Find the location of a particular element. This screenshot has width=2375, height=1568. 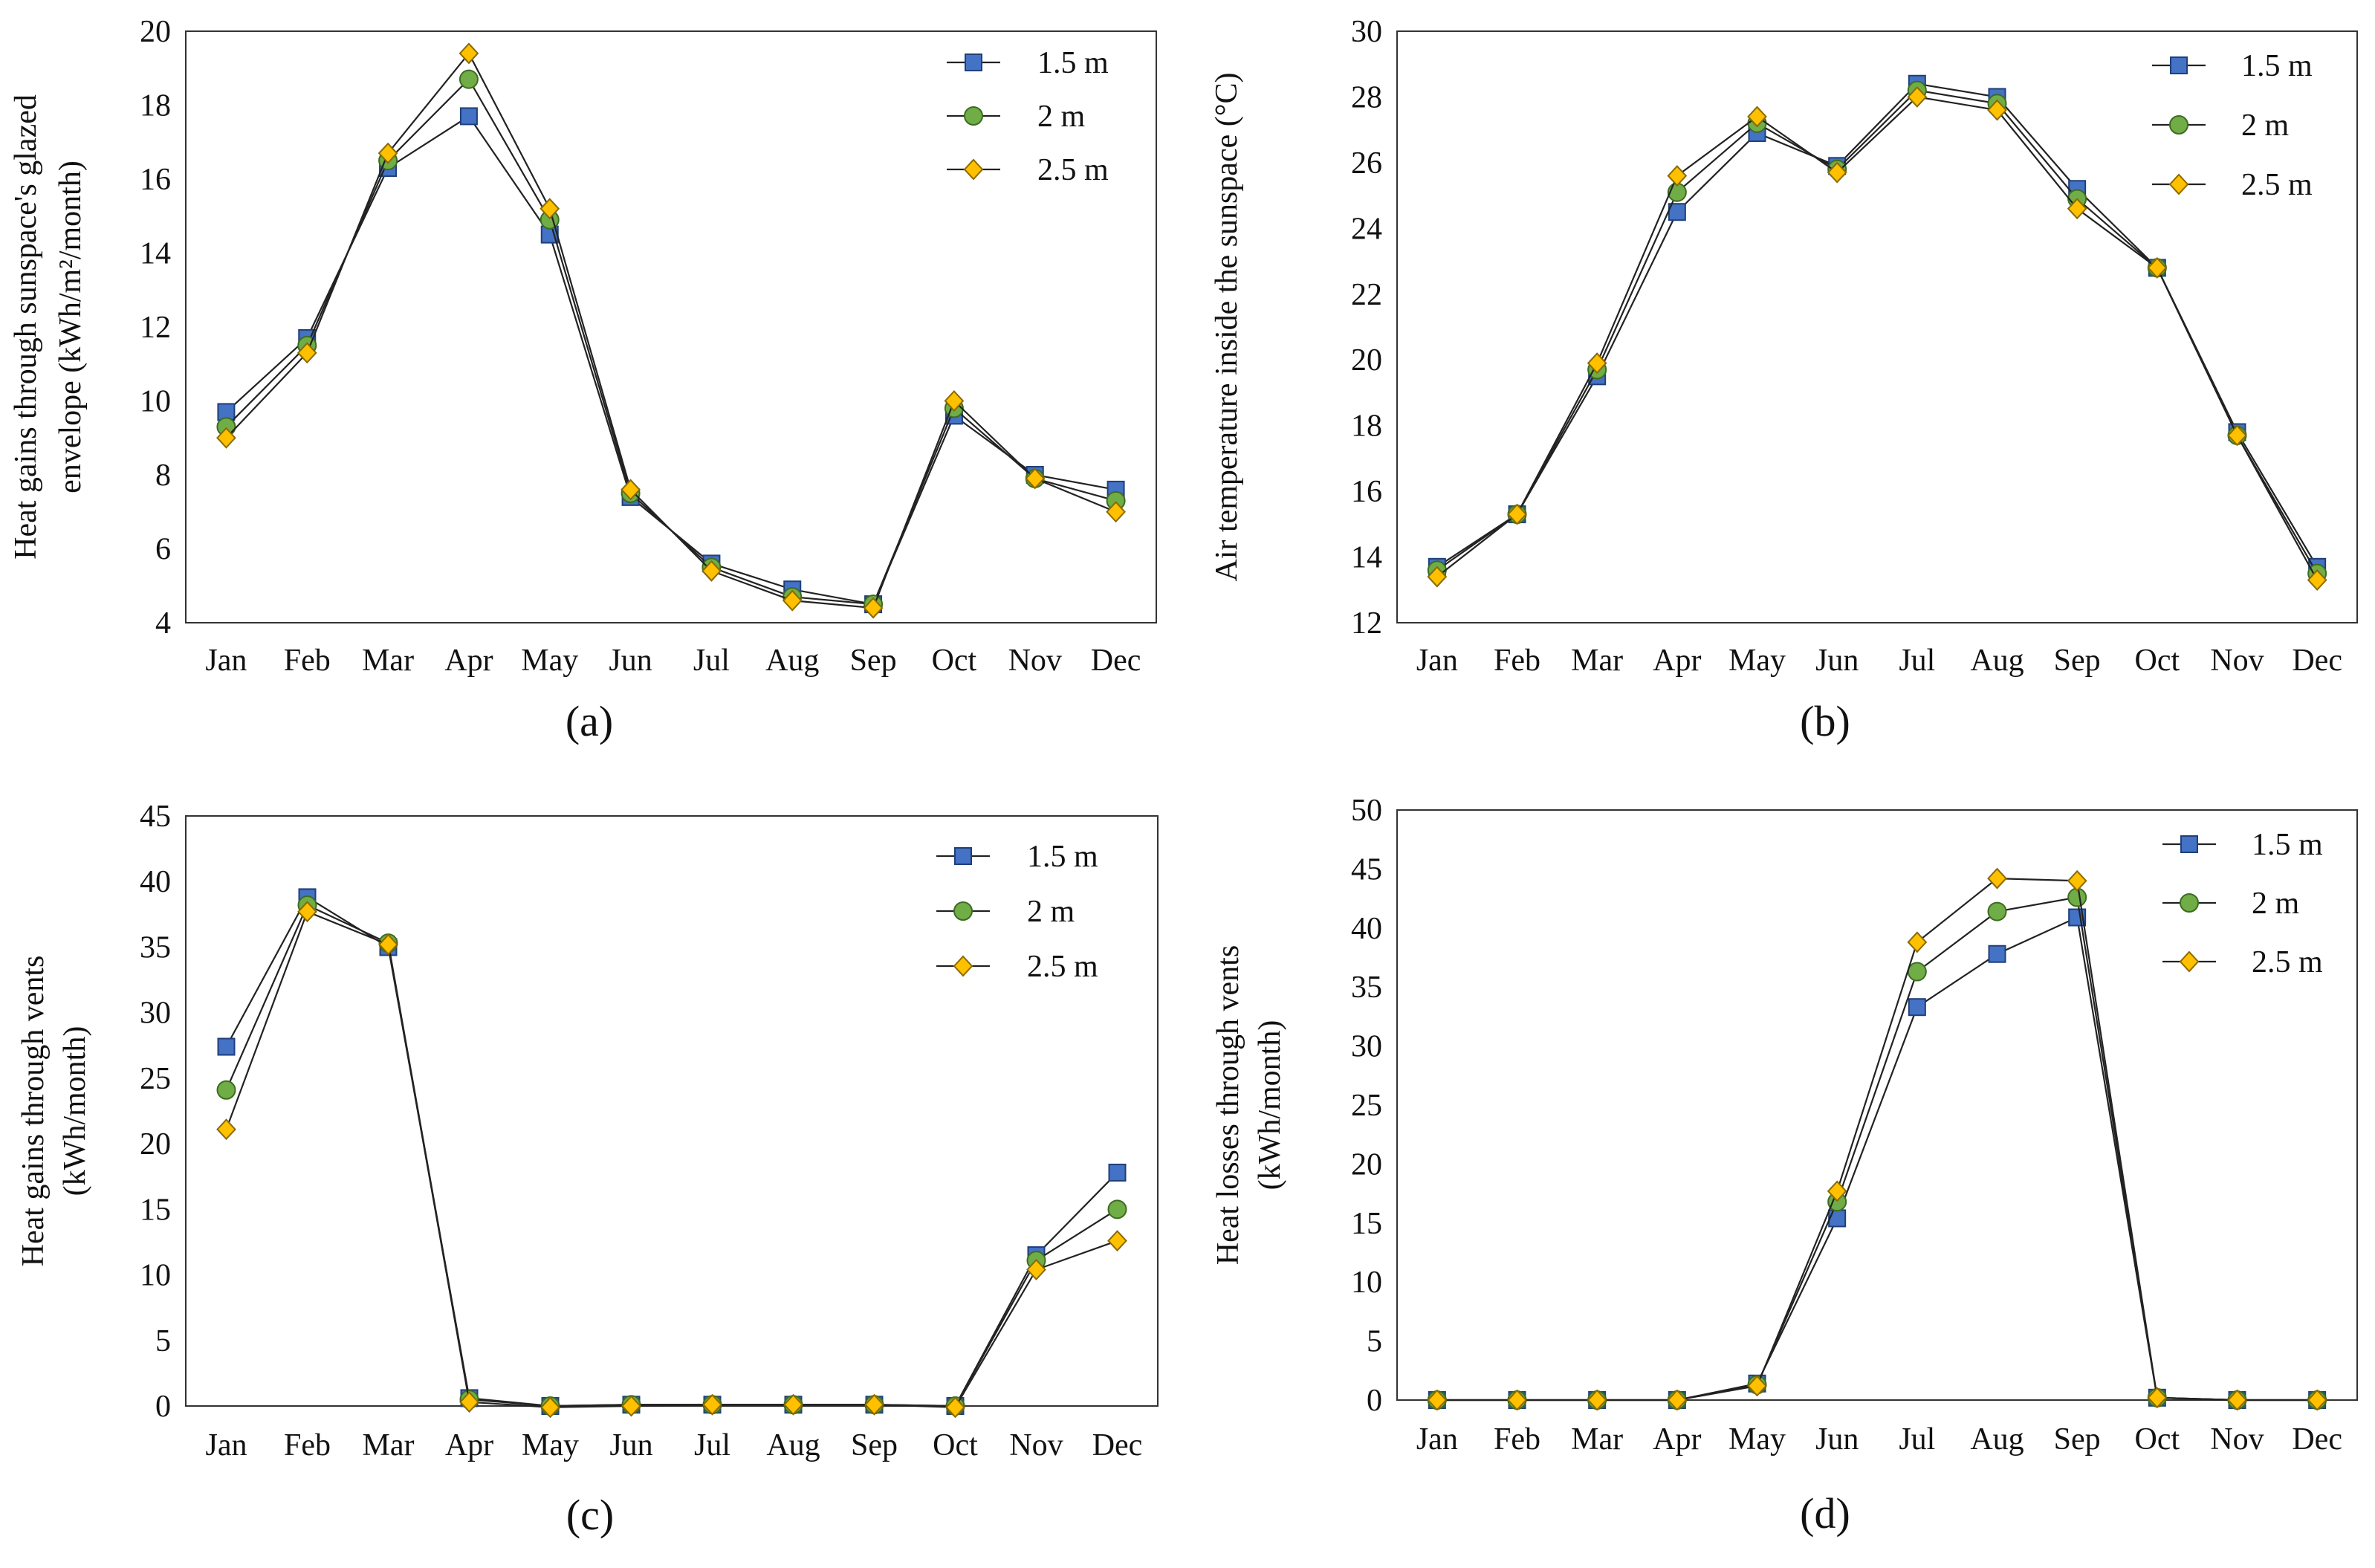

legend-marker-1-5-m is located at coordinates (973, 62).